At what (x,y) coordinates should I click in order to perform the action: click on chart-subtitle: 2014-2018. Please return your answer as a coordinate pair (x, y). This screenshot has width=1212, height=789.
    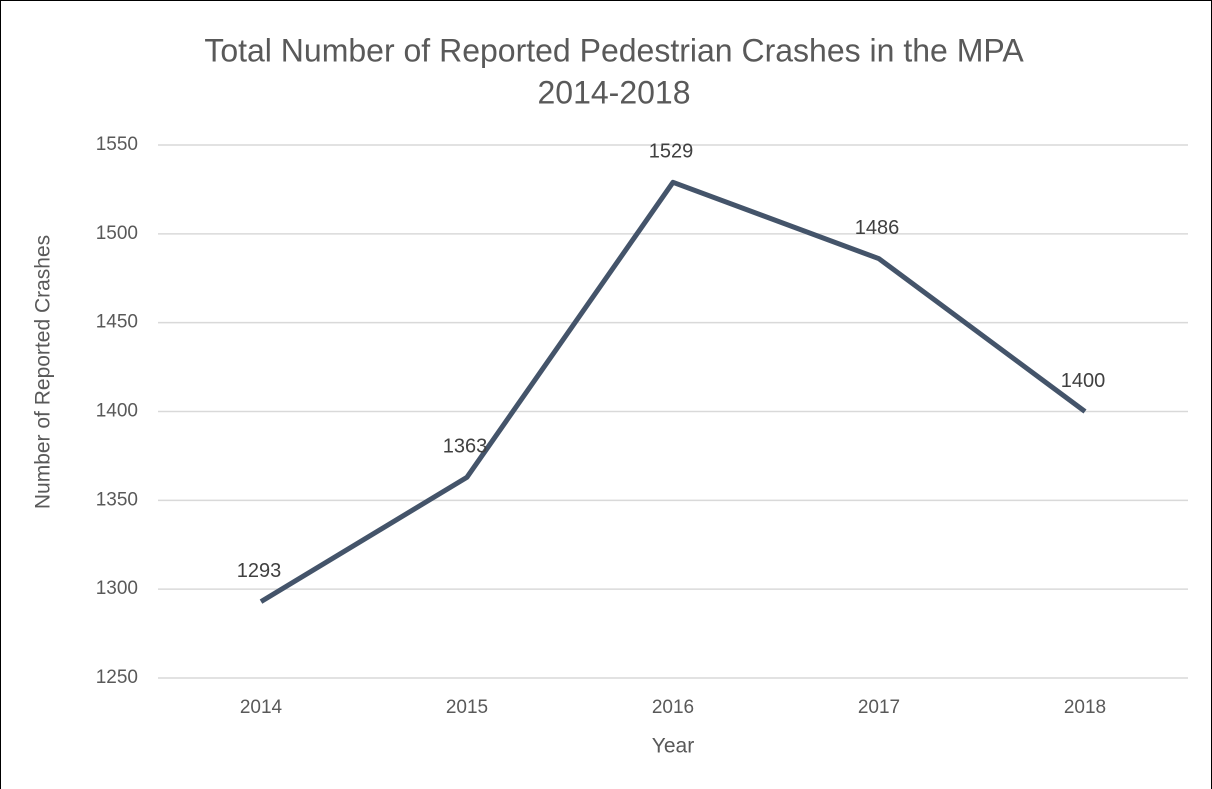
    Looking at the image, I should click on (613, 92).